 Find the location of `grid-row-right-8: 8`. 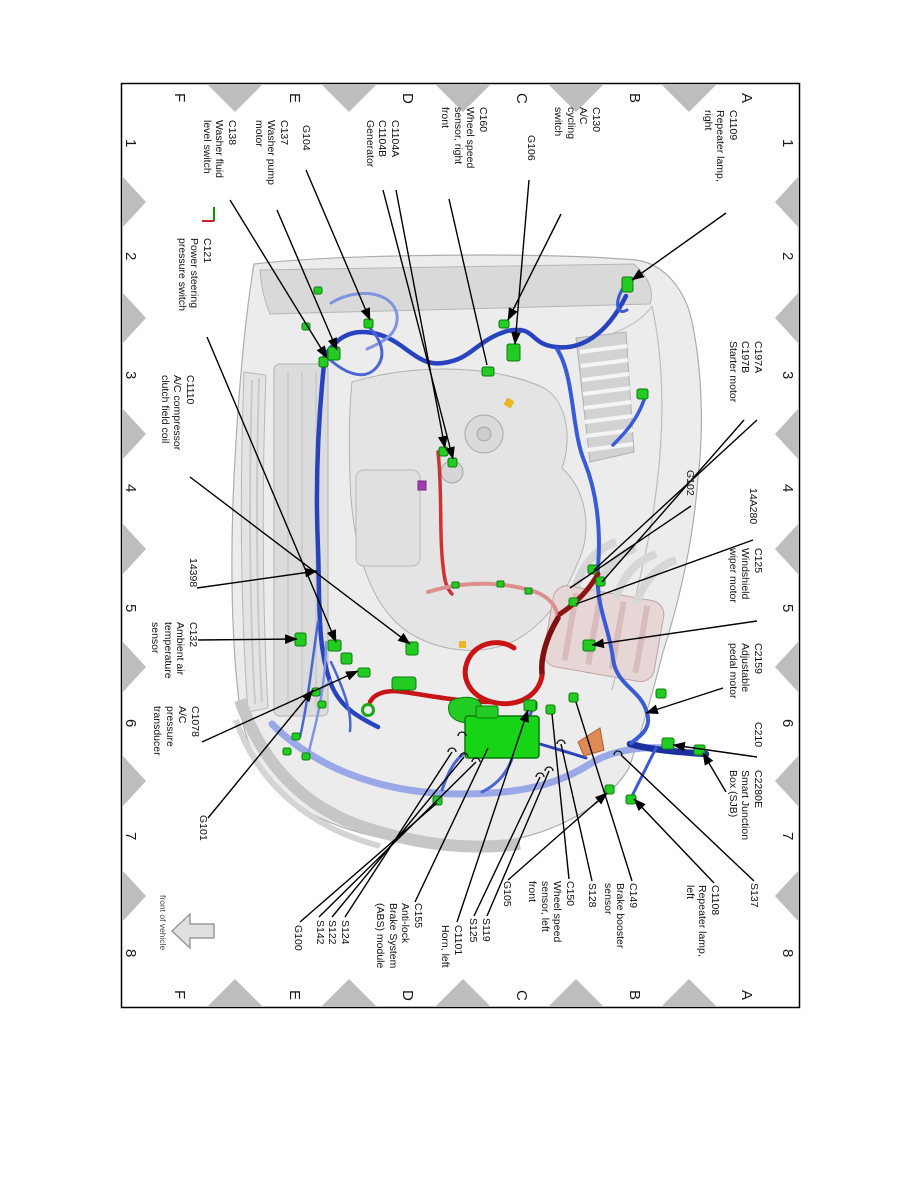

grid-row-right-8: 8 is located at coordinates (787, 953).